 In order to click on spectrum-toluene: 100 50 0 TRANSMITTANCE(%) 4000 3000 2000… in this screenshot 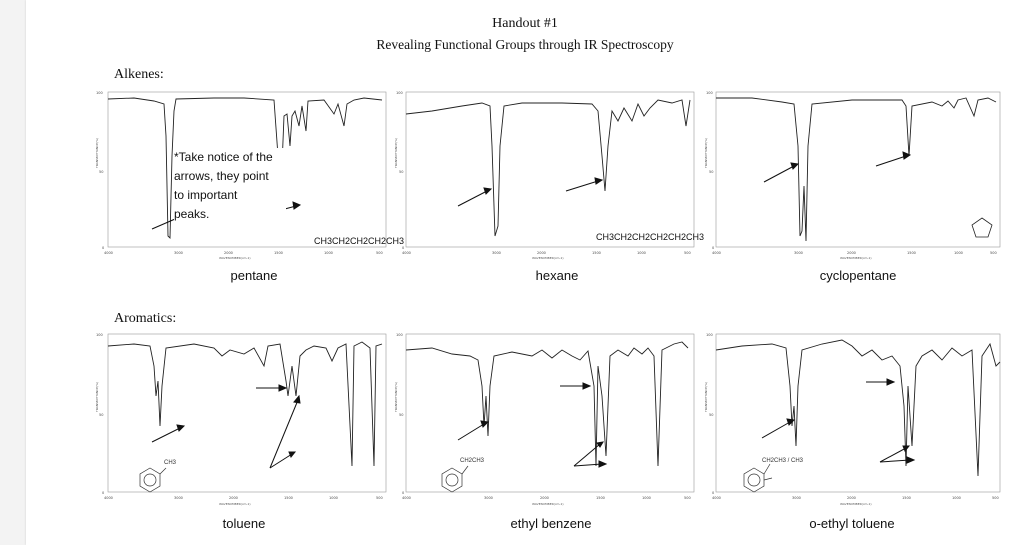, I will do `click(241, 419)`.